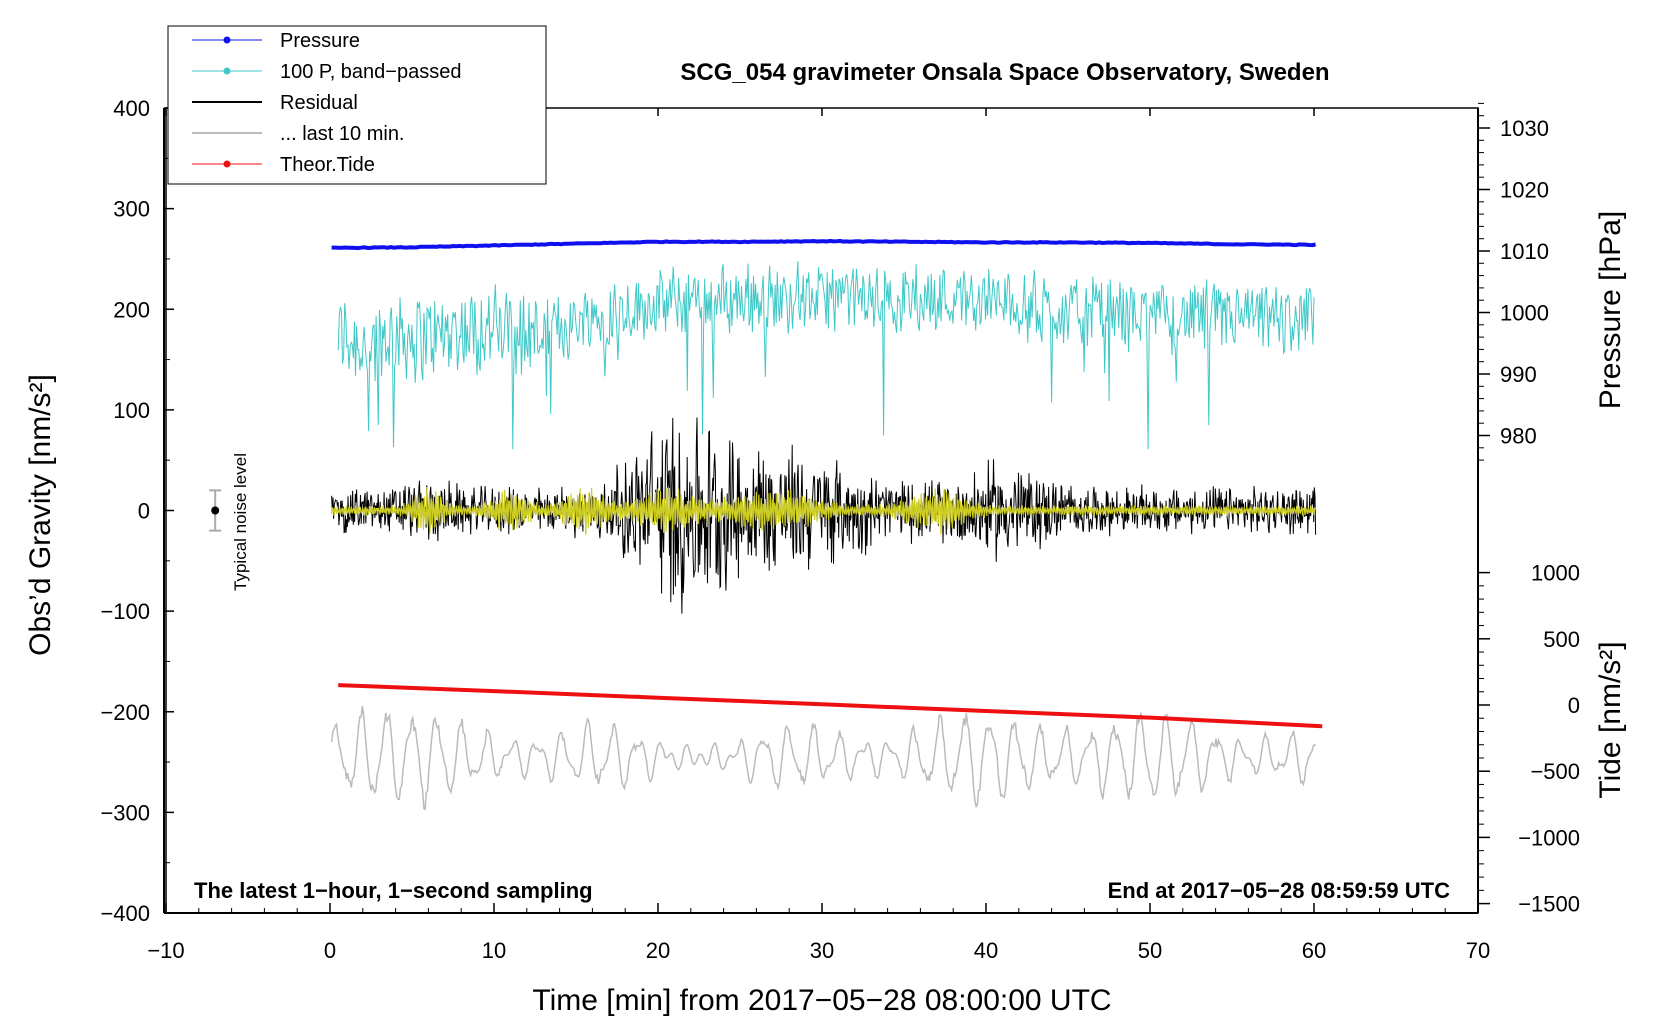 The image size is (1660, 1020). Describe the element at coordinates (494, 950) in the screenshot. I see `x-tick-label: 10` at that location.